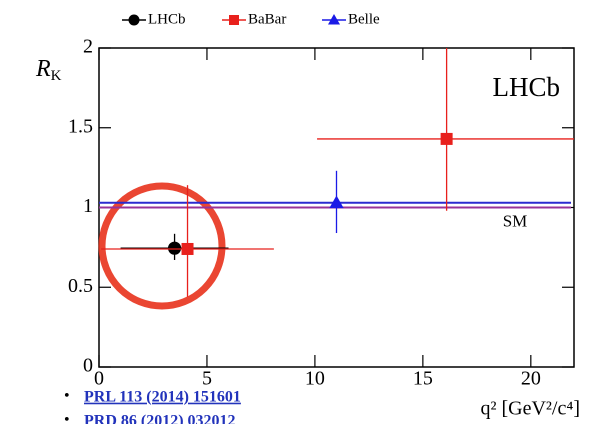 This screenshot has width=594, height=424. Describe the element at coordinates (88, 47) in the screenshot. I see `y-tick-label: 2` at that location.